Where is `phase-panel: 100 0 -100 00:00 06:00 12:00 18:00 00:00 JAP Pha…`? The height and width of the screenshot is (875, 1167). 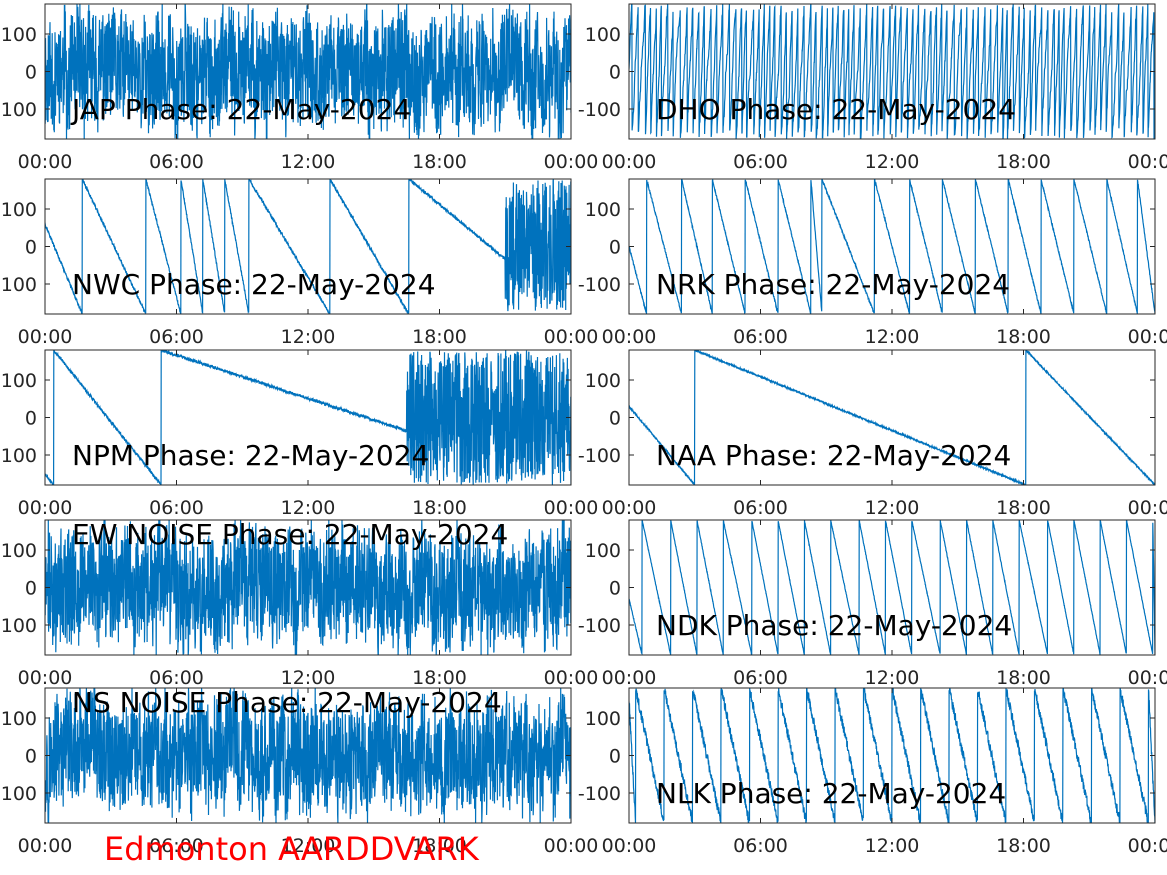 phase-panel: 100 0 -100 00:00 06:00 12:00 18:00 00:00 JAP Pha… is located at coordinates (299, 88).